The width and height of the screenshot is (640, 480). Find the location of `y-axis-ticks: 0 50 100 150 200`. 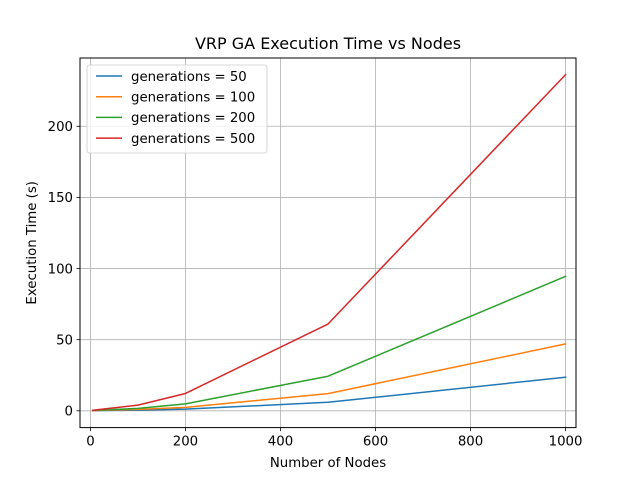

y-axis-ticks: 0 50 100 150 200 is located at coordinates (64, 270).